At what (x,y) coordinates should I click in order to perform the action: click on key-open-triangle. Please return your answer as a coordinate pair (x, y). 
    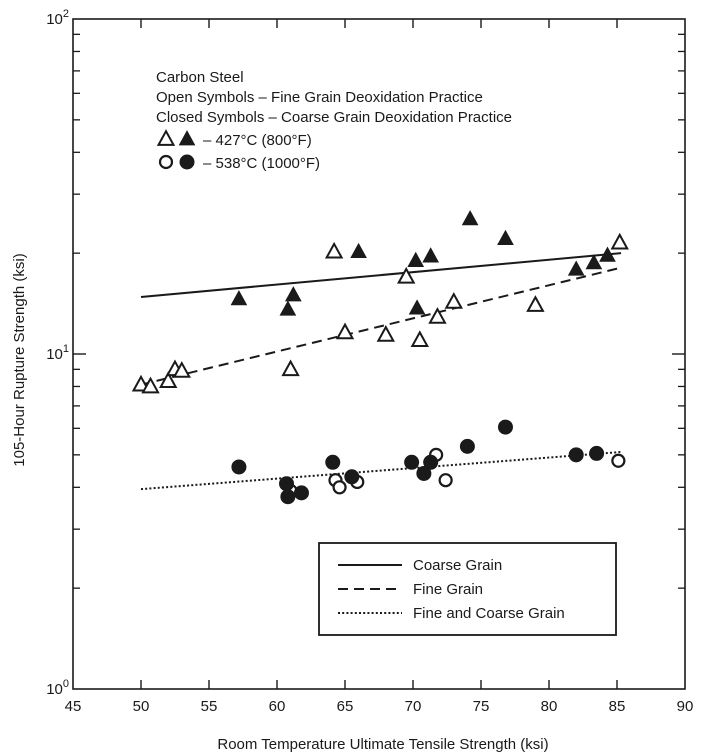
    Looking at the image, I should click on (166, 137).